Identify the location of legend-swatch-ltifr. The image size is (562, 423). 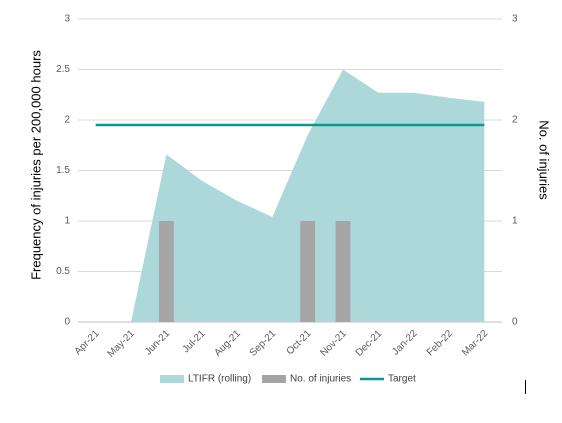
(172, 379).